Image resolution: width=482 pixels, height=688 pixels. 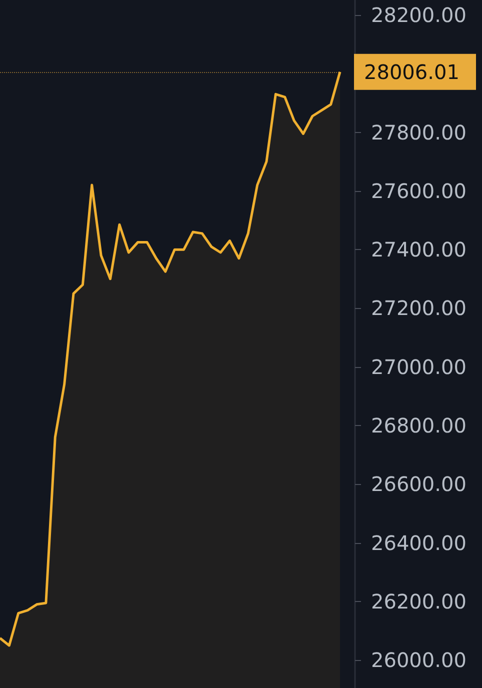 I want to click on y-tick-label: 28200.00, so click(x=418, y=14).